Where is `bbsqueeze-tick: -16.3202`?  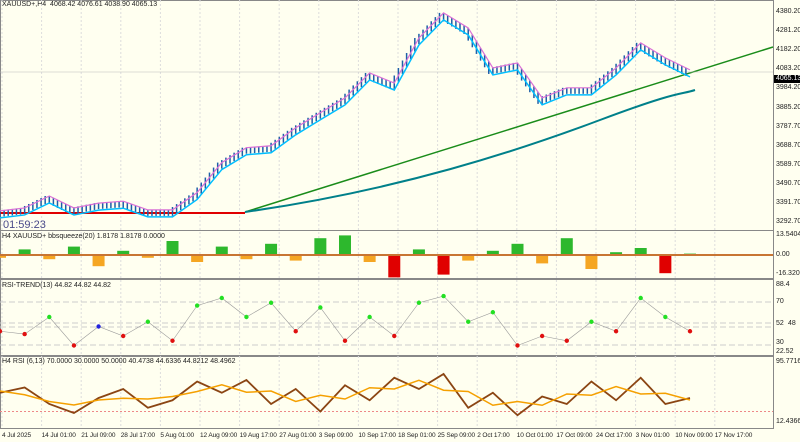
bbsqueeze-tick: -16.3202 is located at coordinates (788, 273).